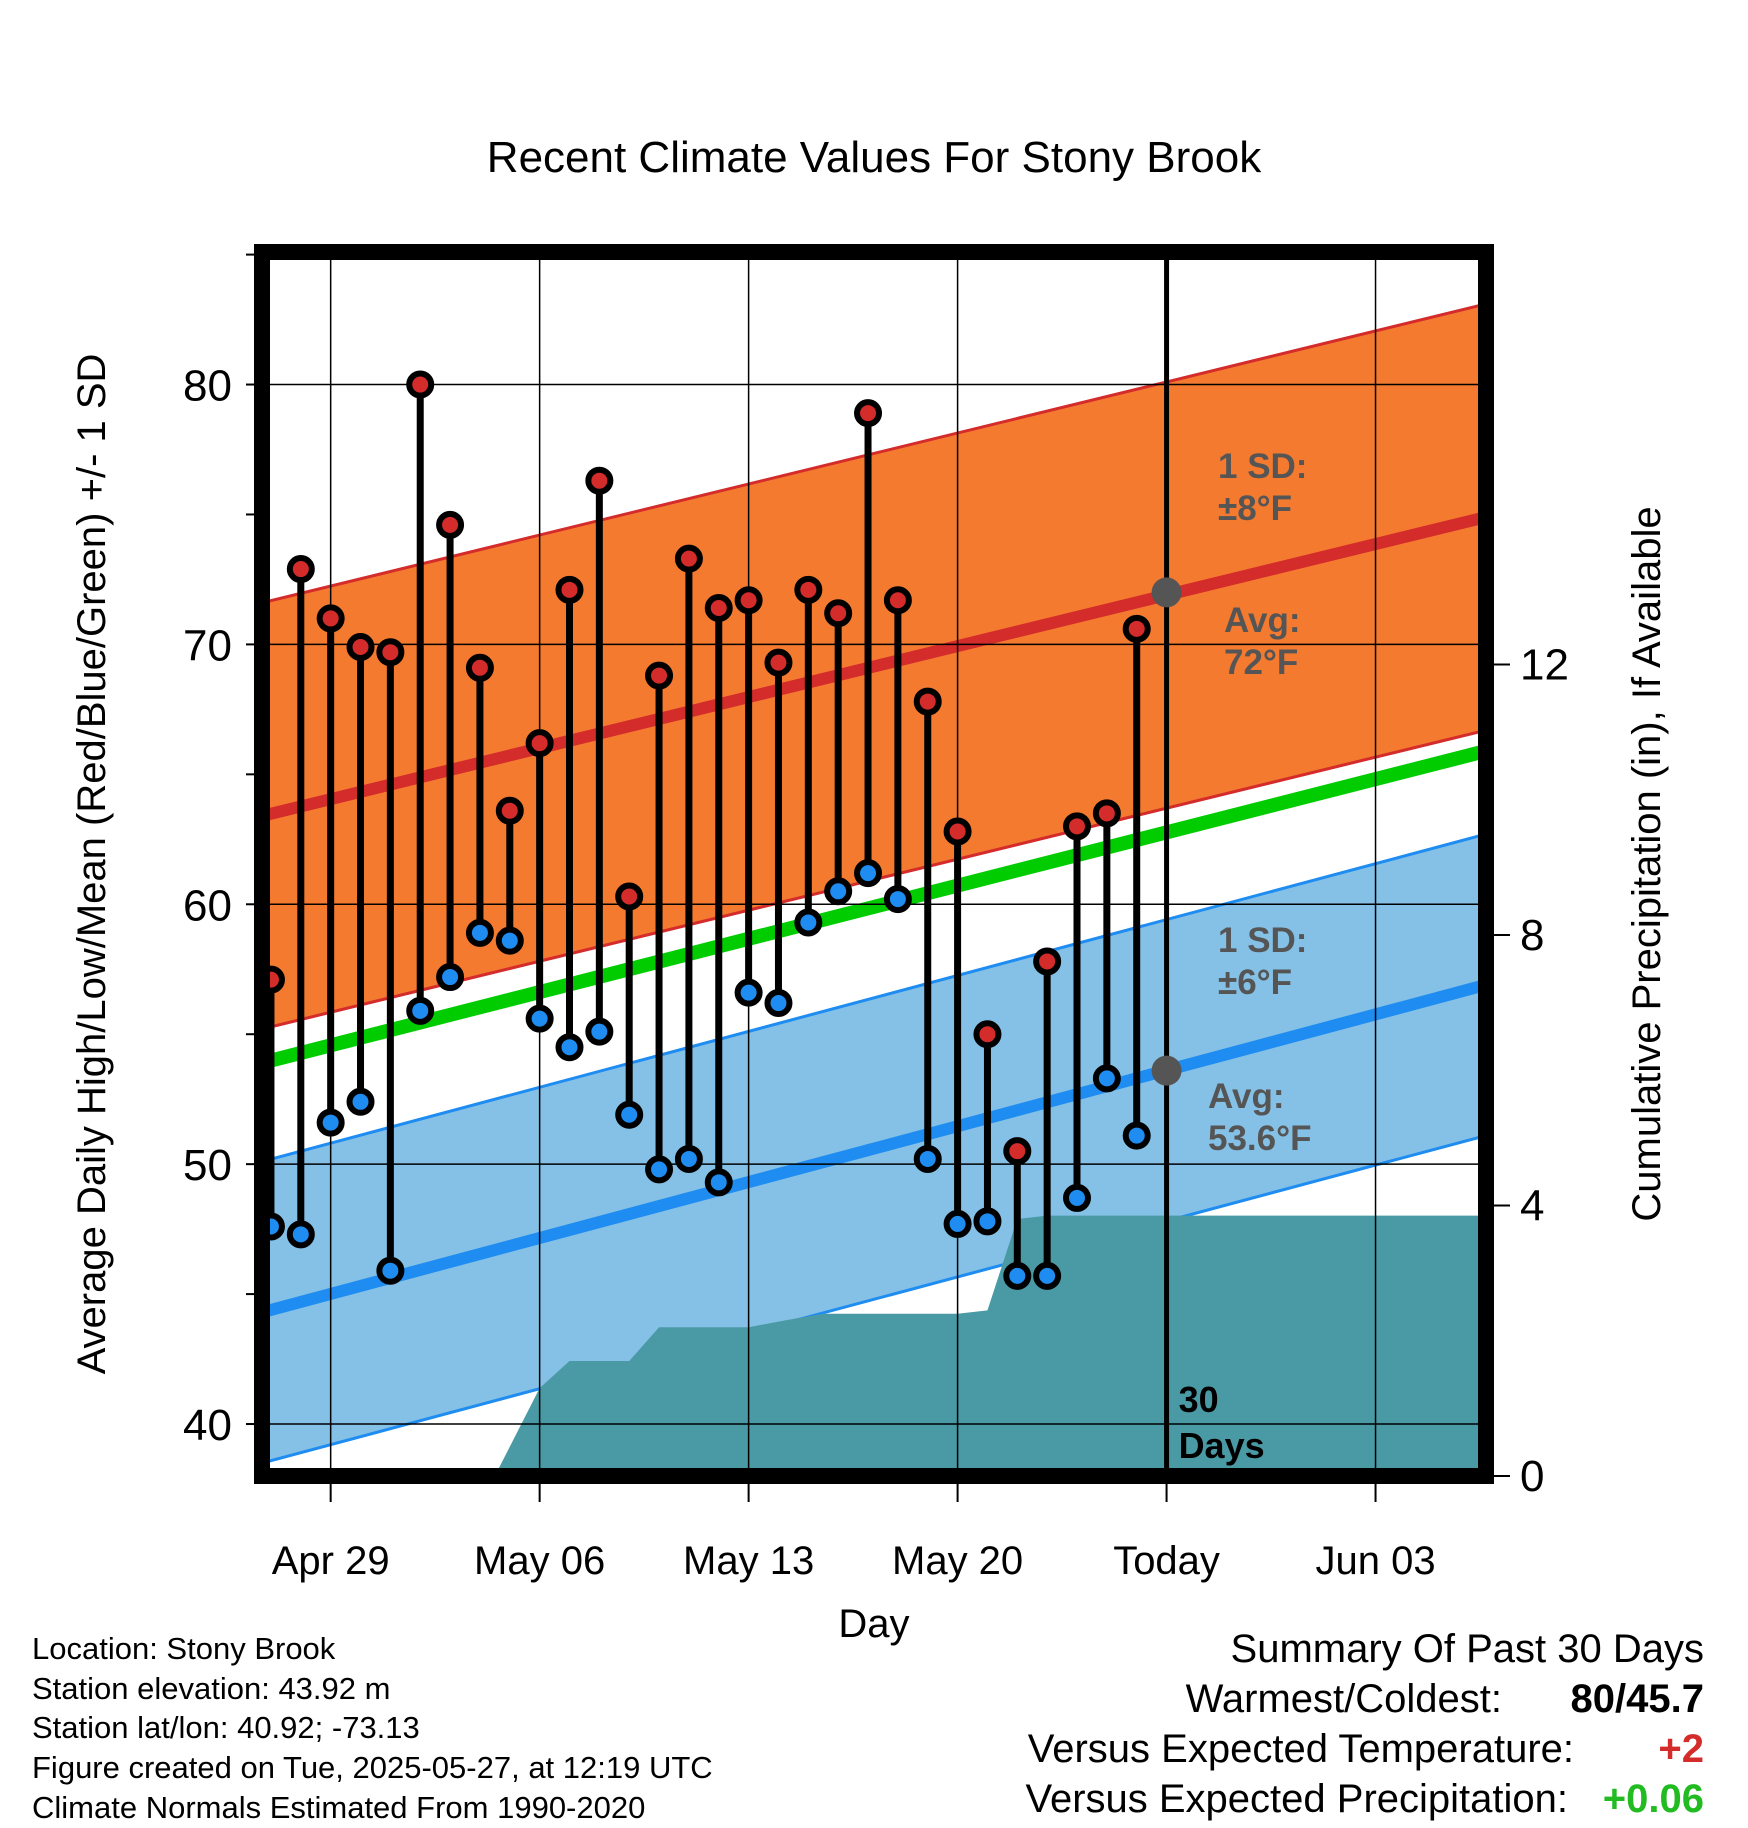  I want to click on low-sd-band-lower-edge, so click(874, 1299).